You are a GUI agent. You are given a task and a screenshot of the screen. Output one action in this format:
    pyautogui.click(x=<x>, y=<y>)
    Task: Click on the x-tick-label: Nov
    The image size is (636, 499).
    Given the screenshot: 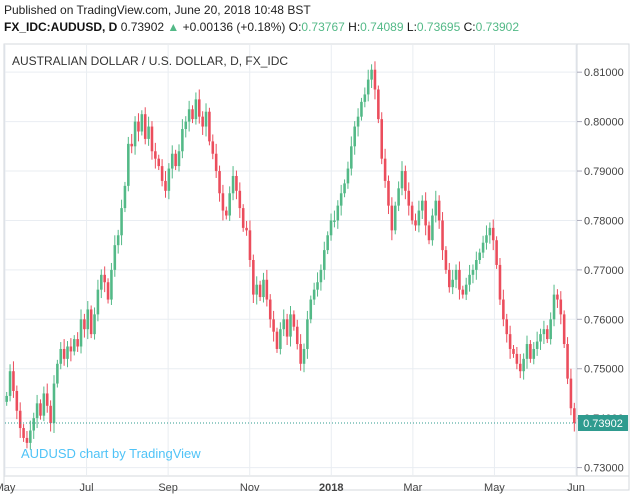 What is the action you would take?
    pyautogui.click(x=250, y=488)
    